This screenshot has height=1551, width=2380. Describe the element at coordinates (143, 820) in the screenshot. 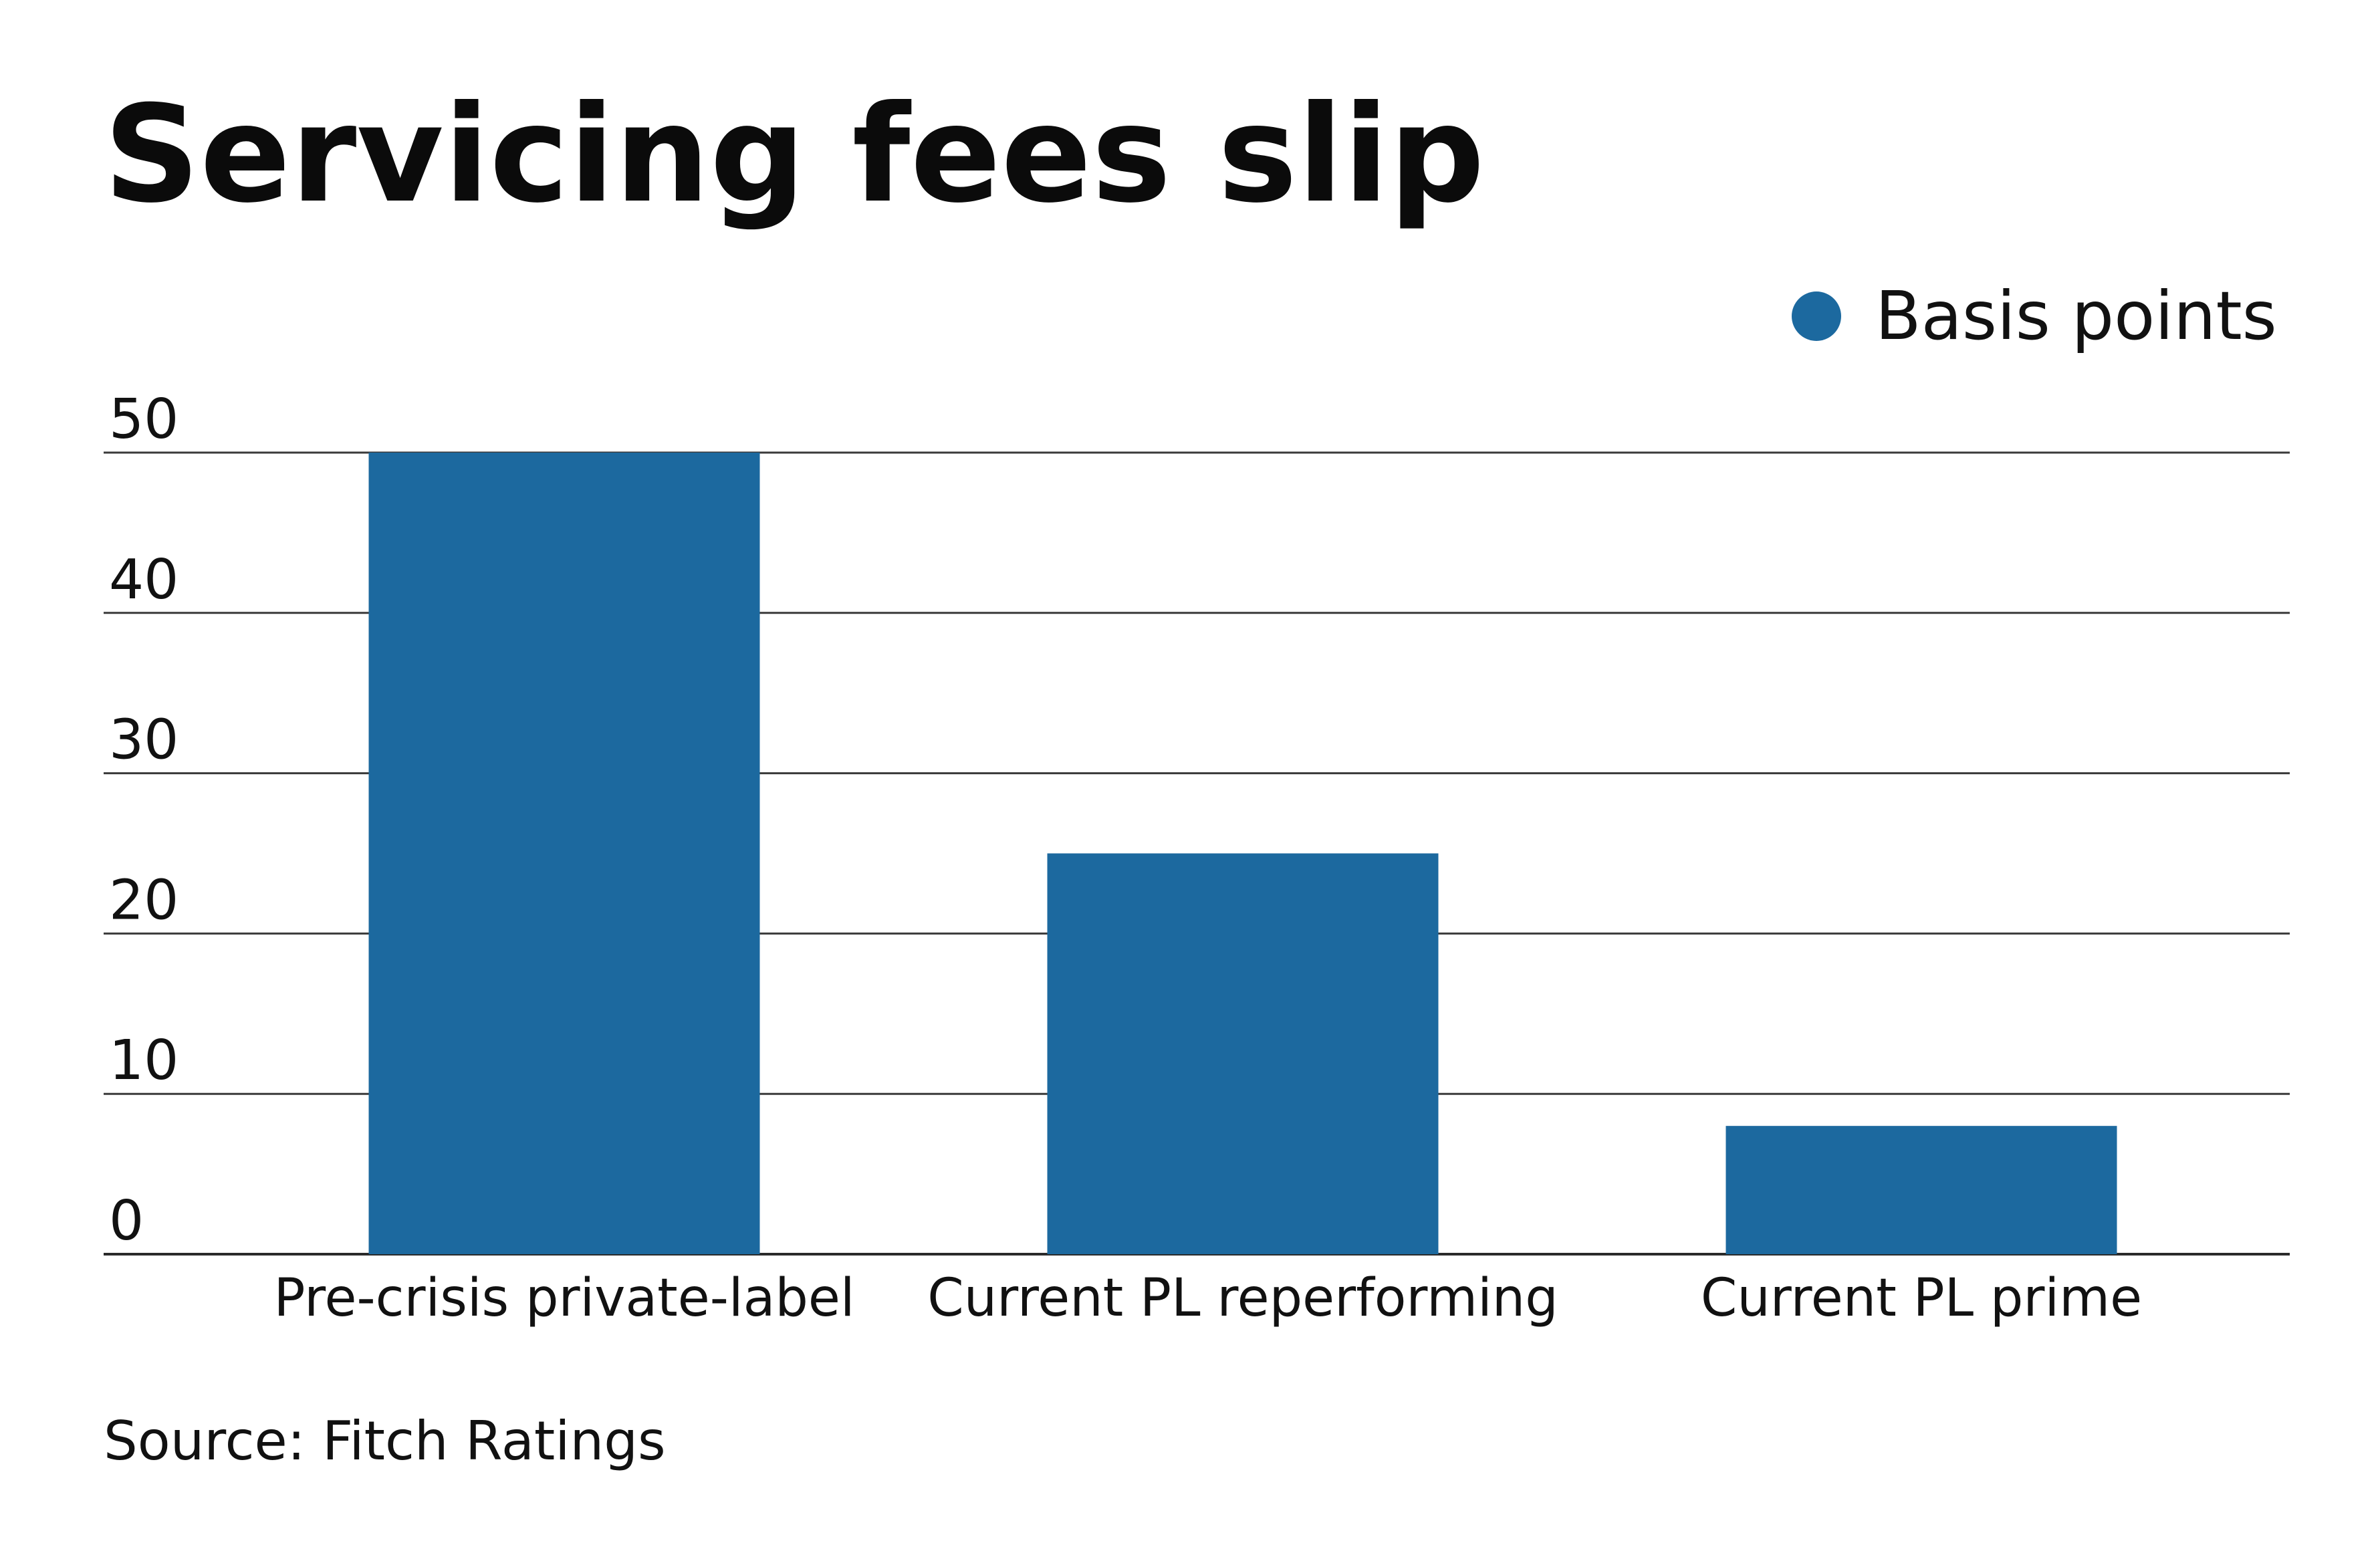

I see `y-axis-ticks: 0 10 20 30 40 50` at that location.